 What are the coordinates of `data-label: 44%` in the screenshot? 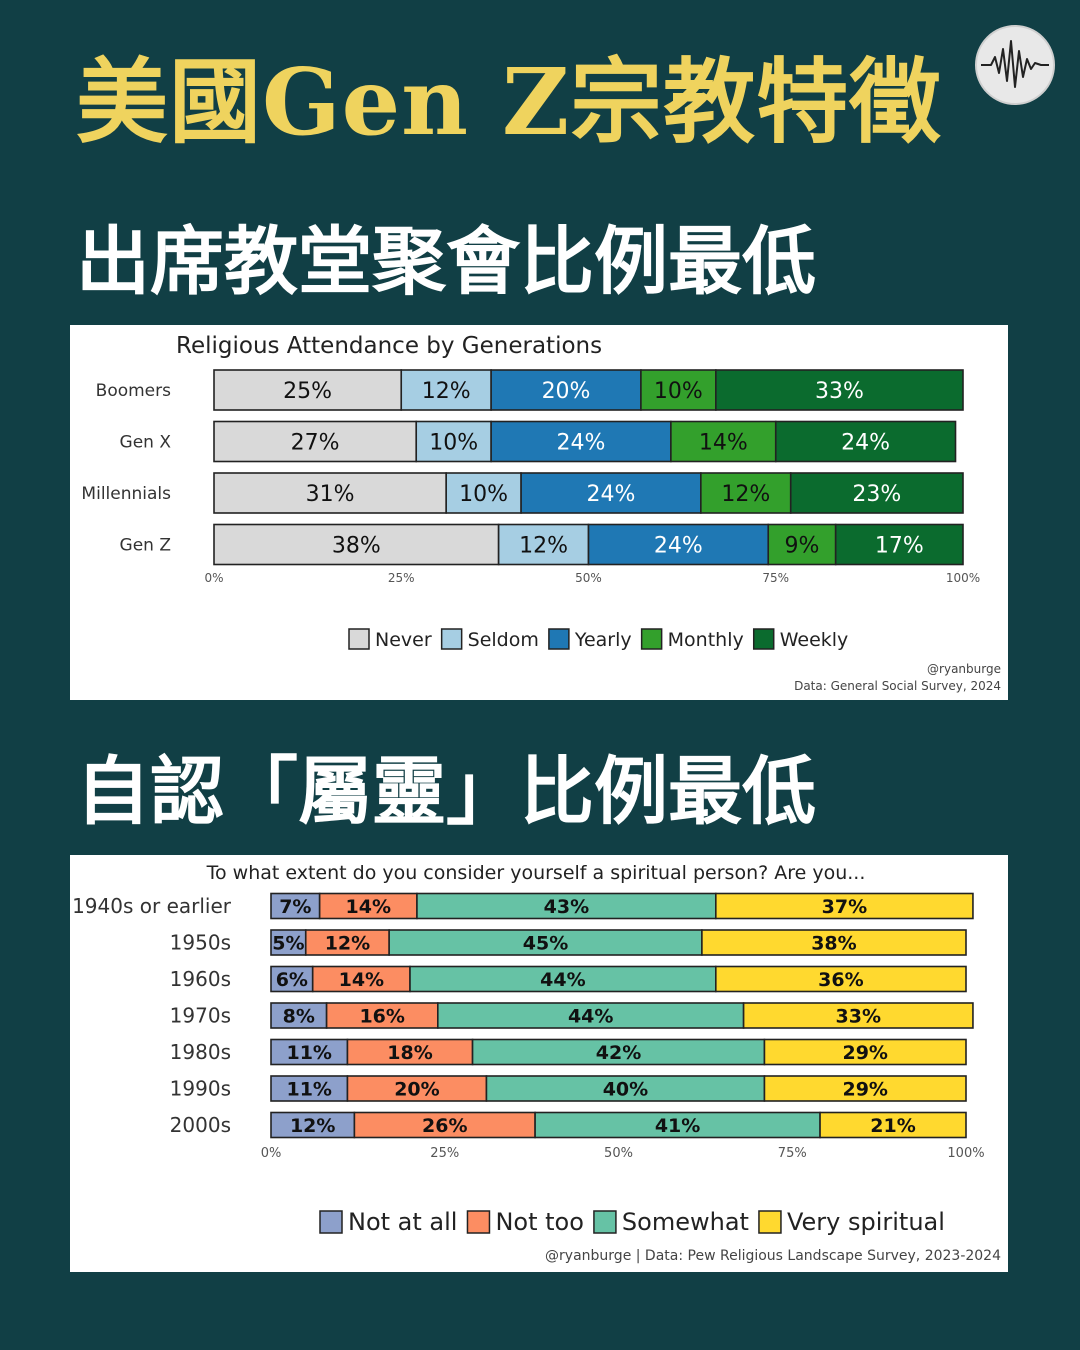 It's located at (590, 1016).